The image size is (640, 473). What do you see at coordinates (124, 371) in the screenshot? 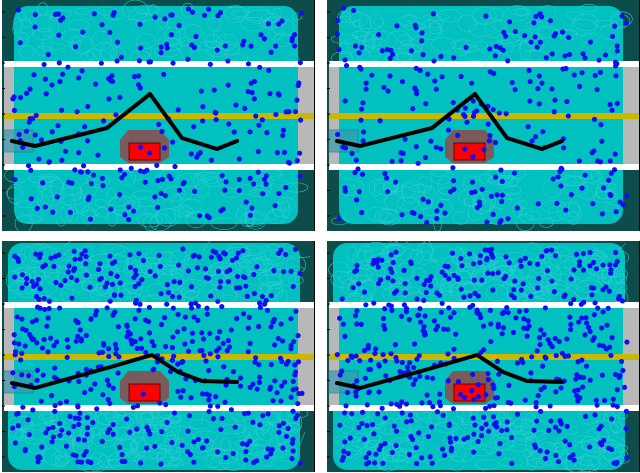
I see `planned-path` at bounding box center [124, 371].